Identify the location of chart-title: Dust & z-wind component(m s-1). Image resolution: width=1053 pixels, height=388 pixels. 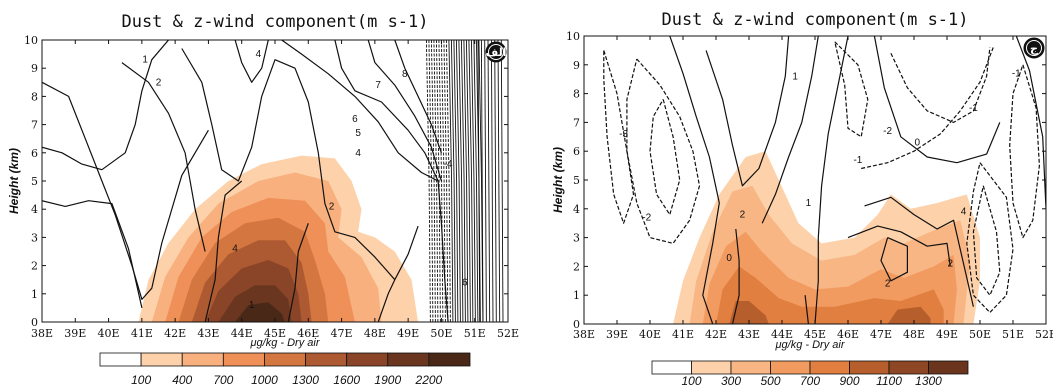
(814, 20).